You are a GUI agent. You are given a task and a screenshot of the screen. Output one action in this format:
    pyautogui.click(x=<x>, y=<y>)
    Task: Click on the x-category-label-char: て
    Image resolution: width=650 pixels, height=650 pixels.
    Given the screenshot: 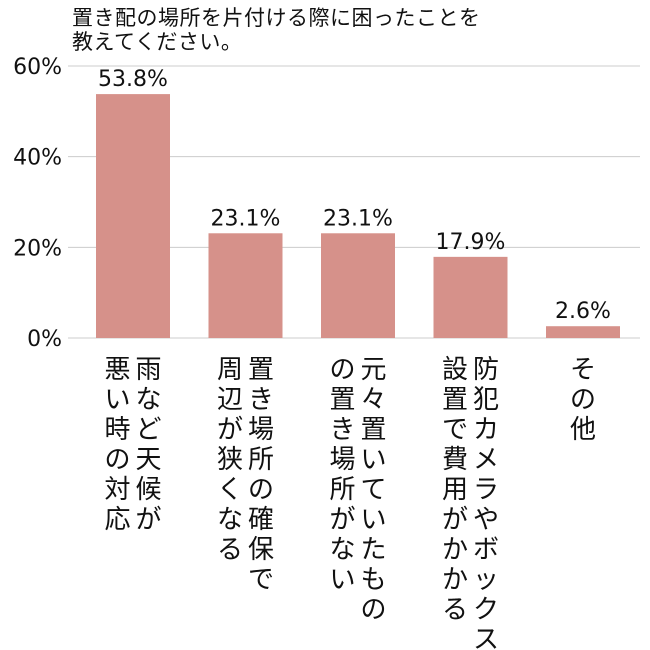 What is the action you would take?
    pyautogui.click(x=373, y=490)
    